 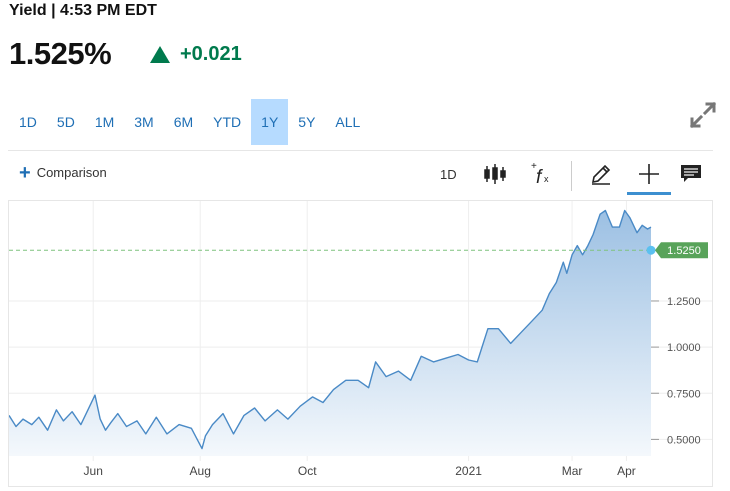 What do you see at coordinates (71, 172) in the screenshot?
I see `comparison-label: Comparison` at bounding box center [71, 172].